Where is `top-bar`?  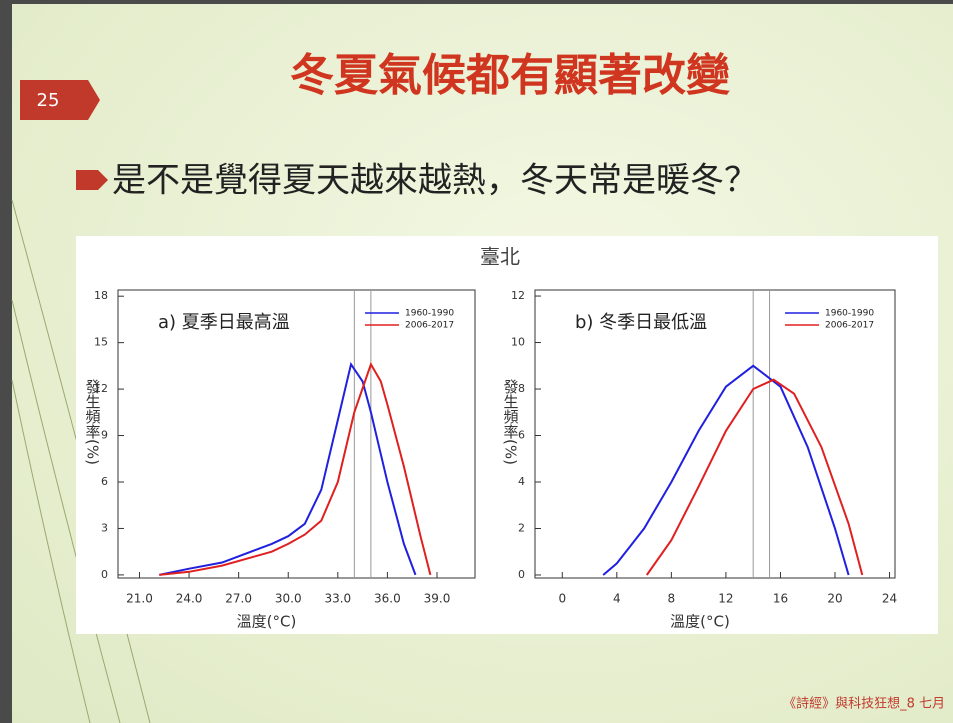
top-bar is located at coordinates (476, 2).